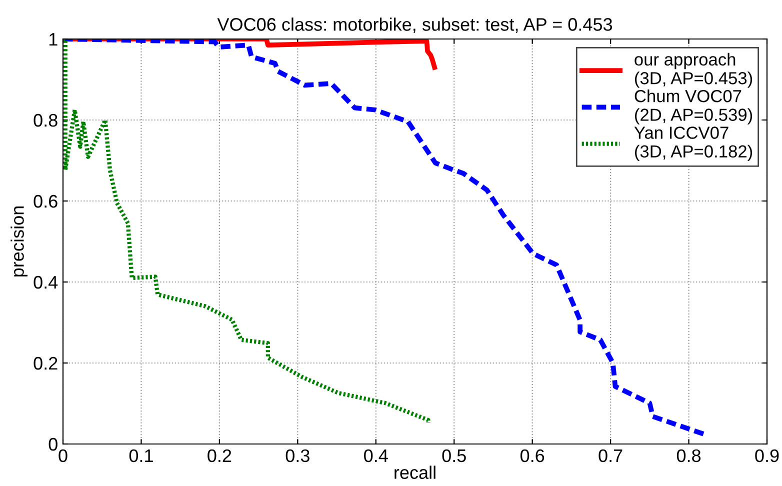 This screenshot has width=782, height=486. I want to click on x-tick-label: 0.6, so click(532, 455).